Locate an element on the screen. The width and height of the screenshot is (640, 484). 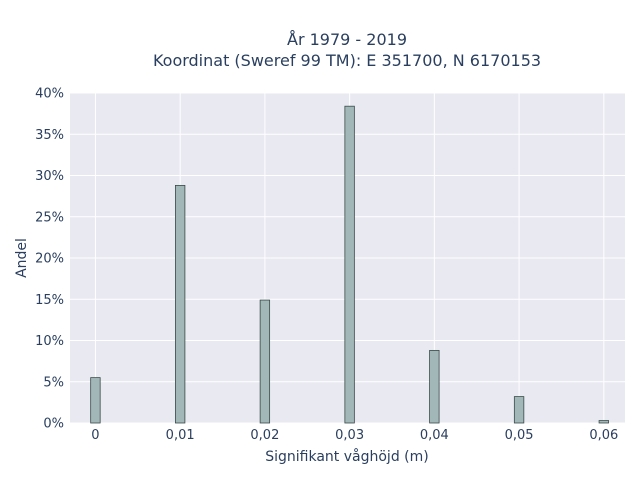
y-tick-label: 40% is located at coordinates (49, 94).